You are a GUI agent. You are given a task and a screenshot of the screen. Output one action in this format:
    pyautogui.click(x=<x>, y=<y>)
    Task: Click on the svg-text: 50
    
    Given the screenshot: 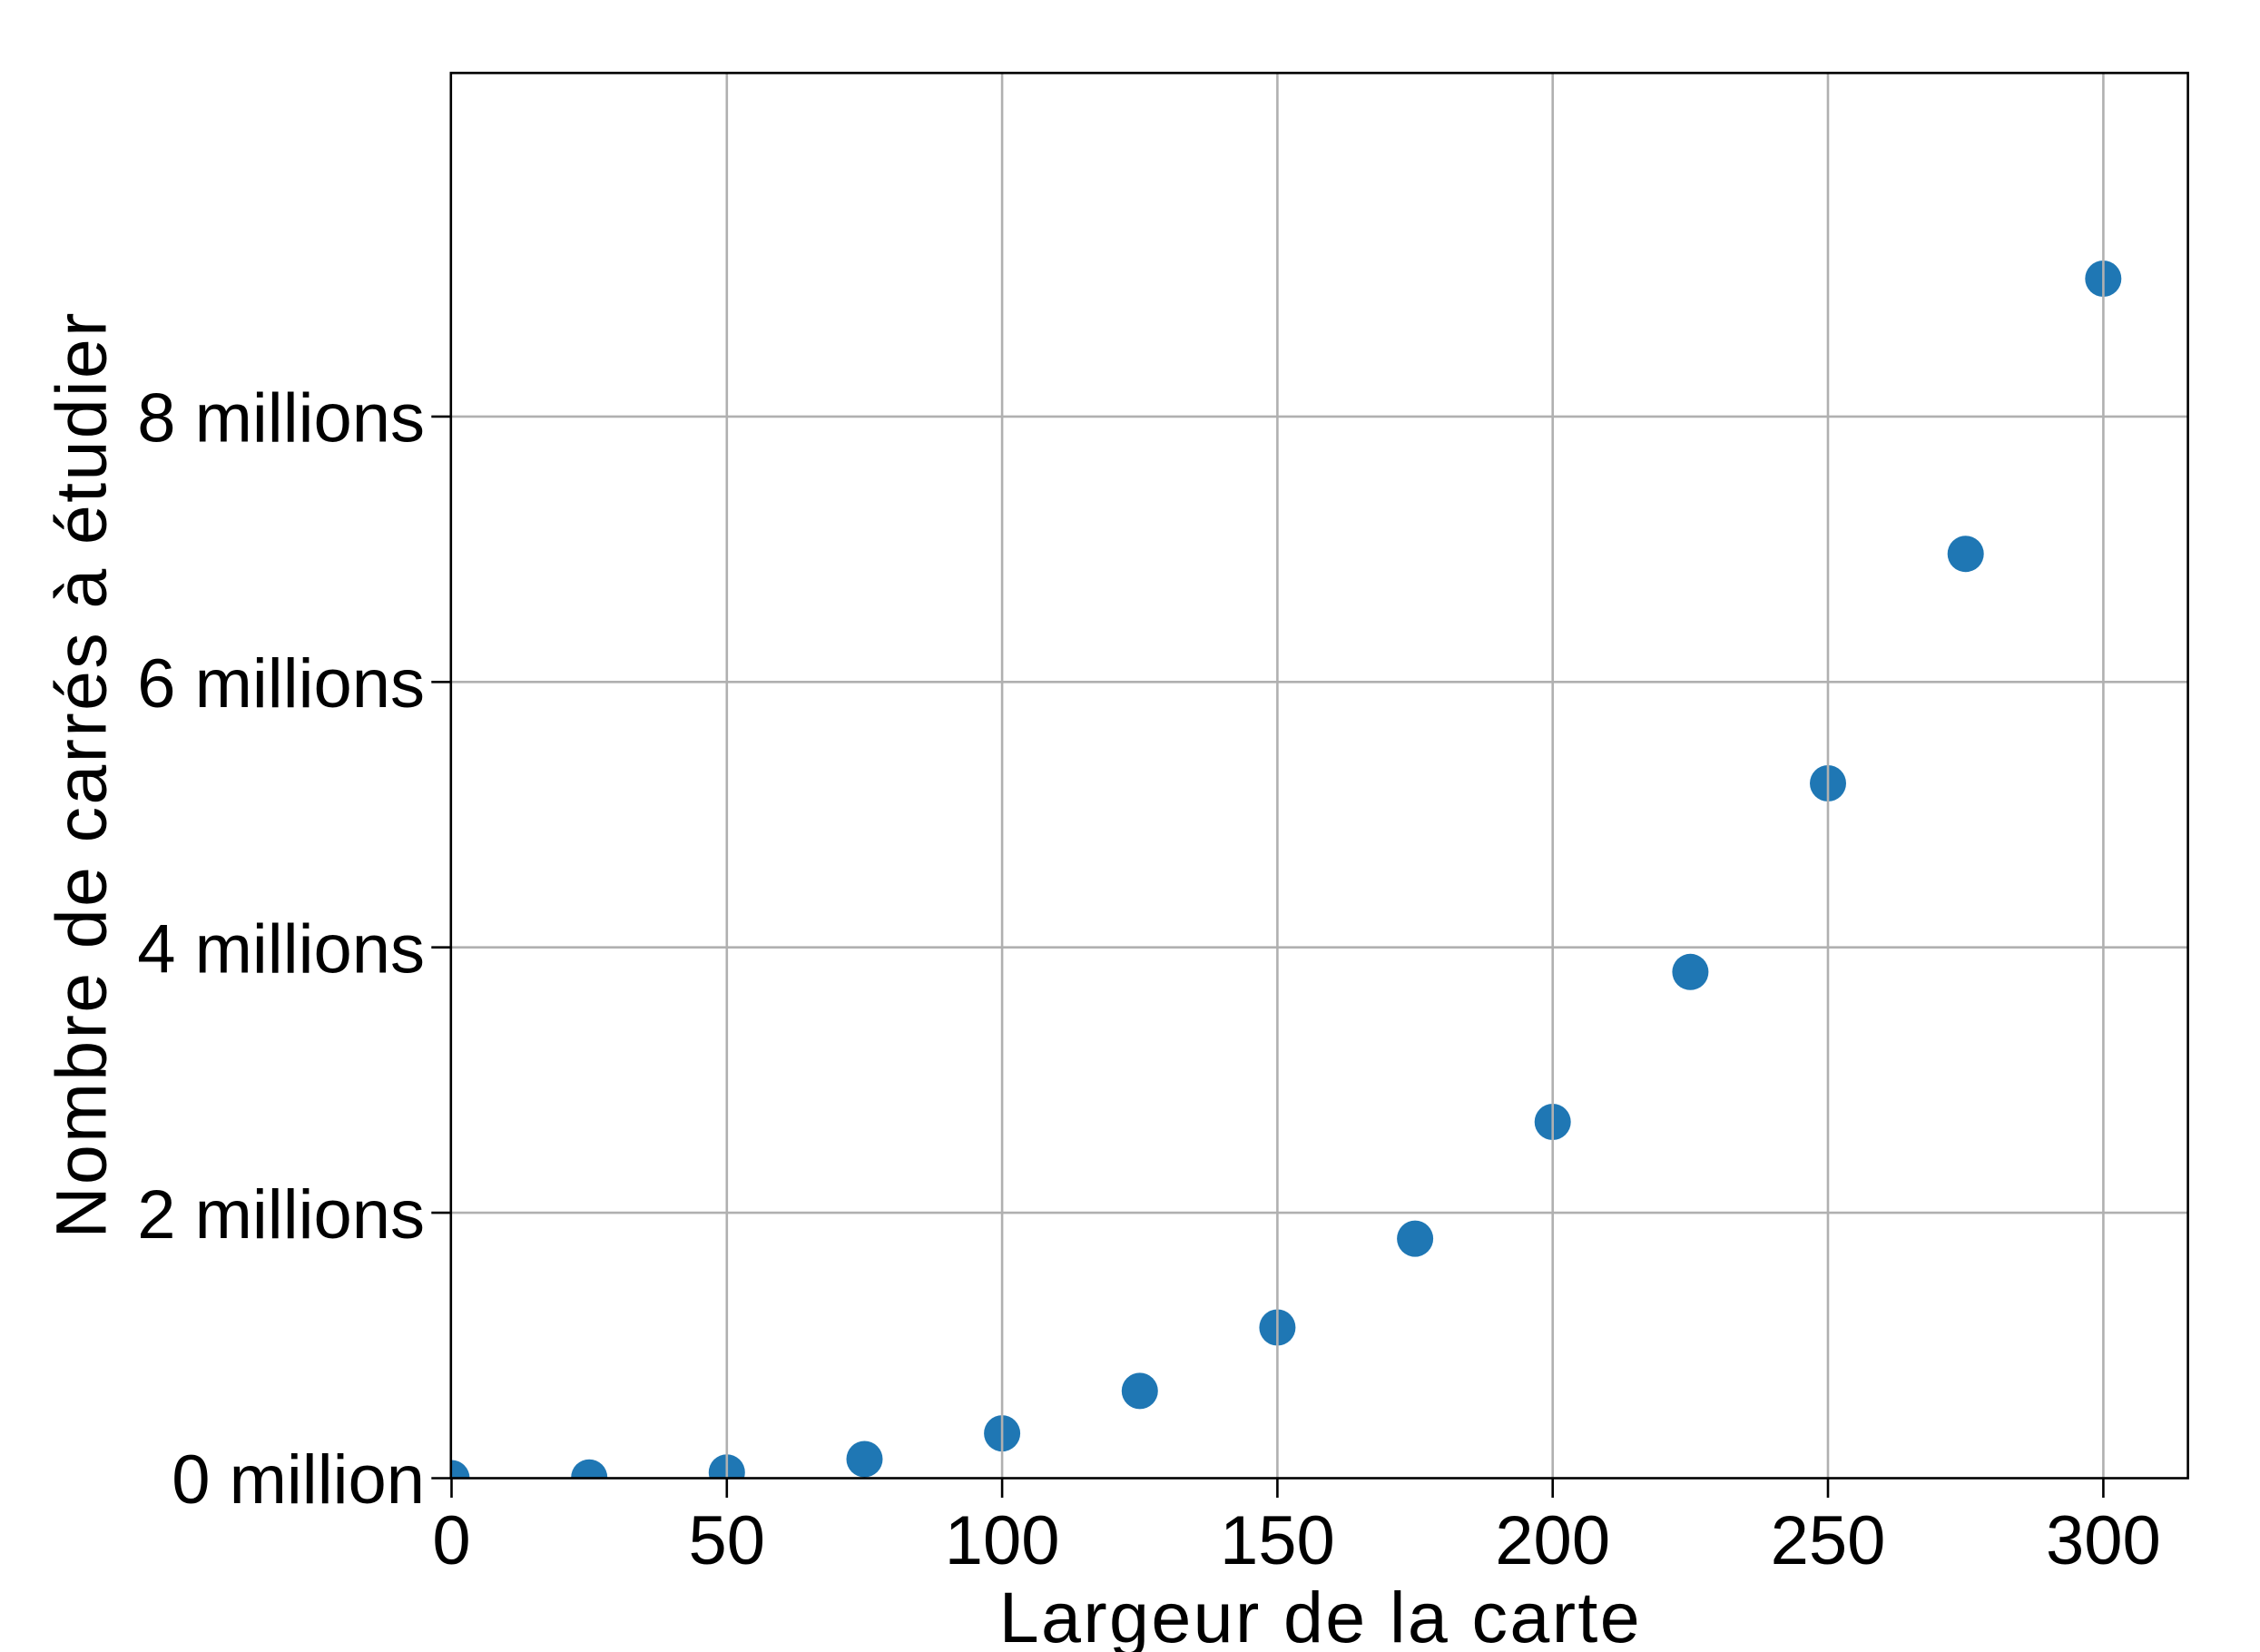 What is the action you would take?
    pyautogui.click(x=727, y=1540)
    